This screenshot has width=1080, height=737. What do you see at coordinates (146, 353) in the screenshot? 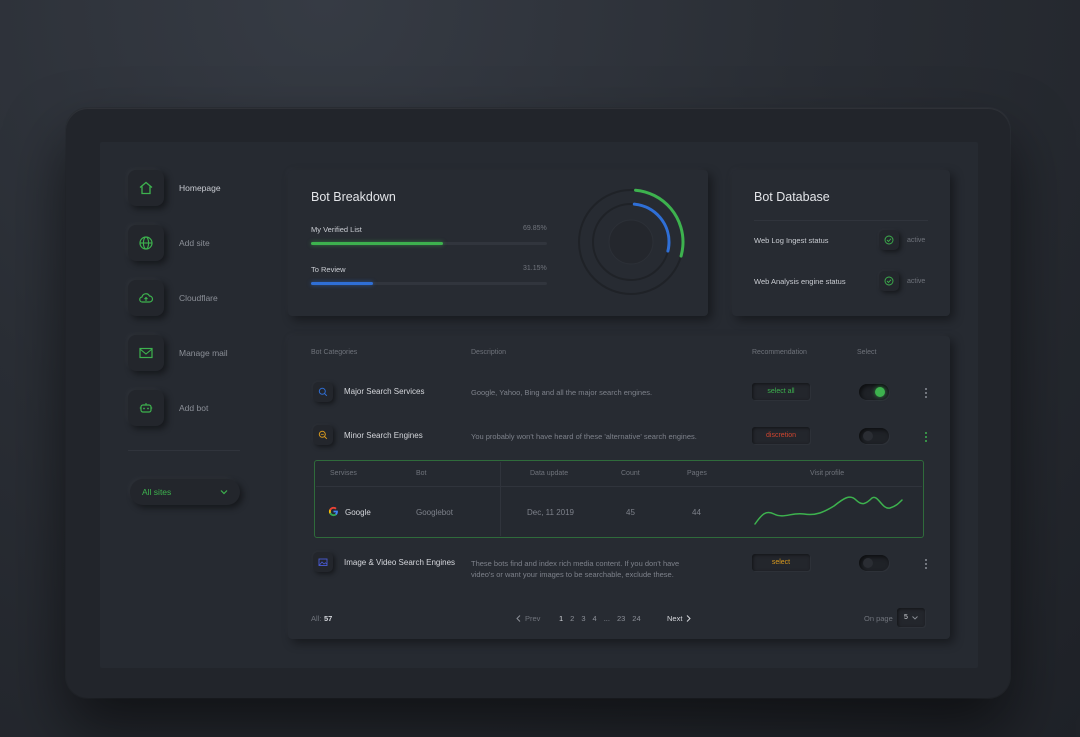
I see `mail-icon` at bounding box center [146, 353].